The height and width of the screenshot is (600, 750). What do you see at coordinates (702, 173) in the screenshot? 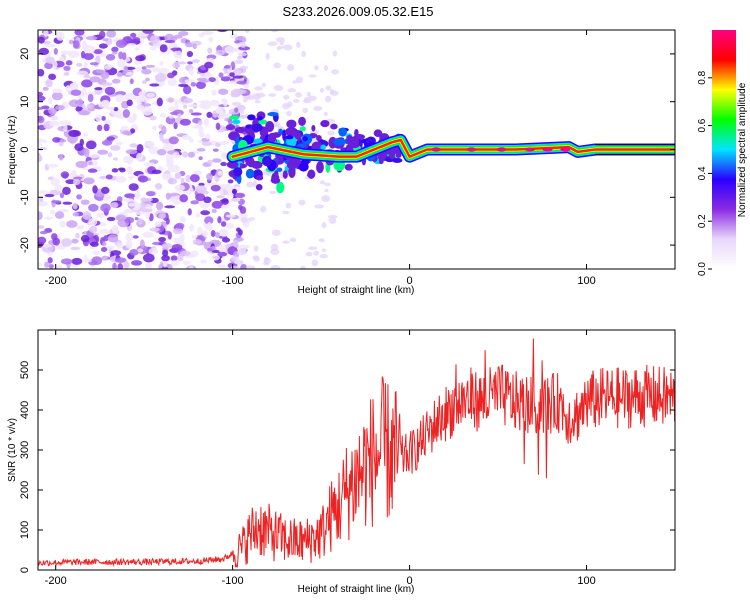
I see `colorbar-tick-label: 0.4` at bounding box center [702, 173].